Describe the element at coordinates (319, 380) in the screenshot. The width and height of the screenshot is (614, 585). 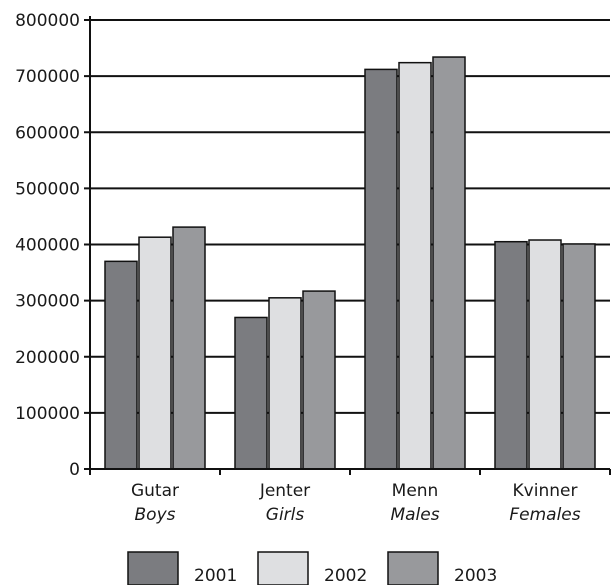
I see `bar-2003-jenter` at that location.